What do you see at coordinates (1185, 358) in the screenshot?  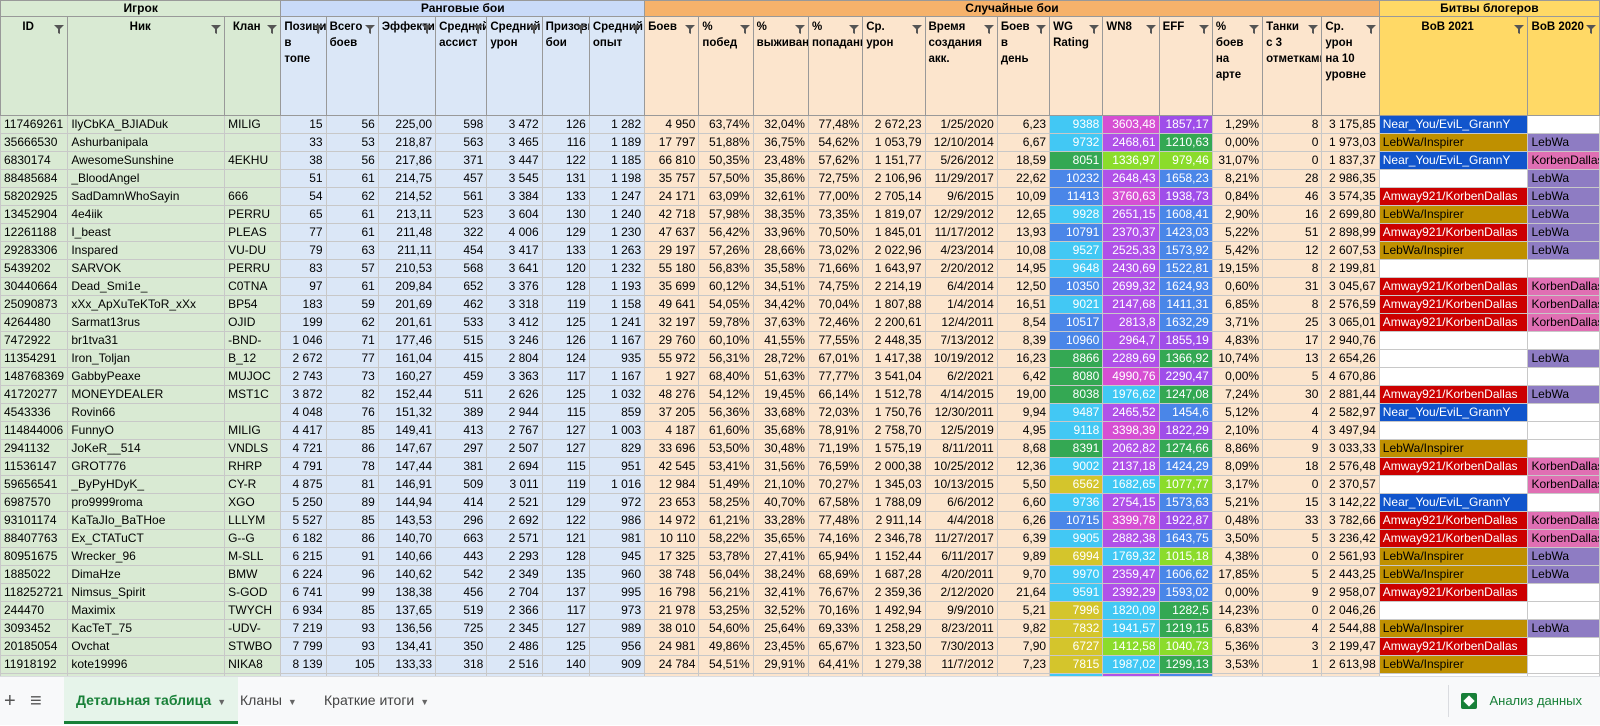 I see `cell-eff: 1366,92` at bounding box center [1185, 358].